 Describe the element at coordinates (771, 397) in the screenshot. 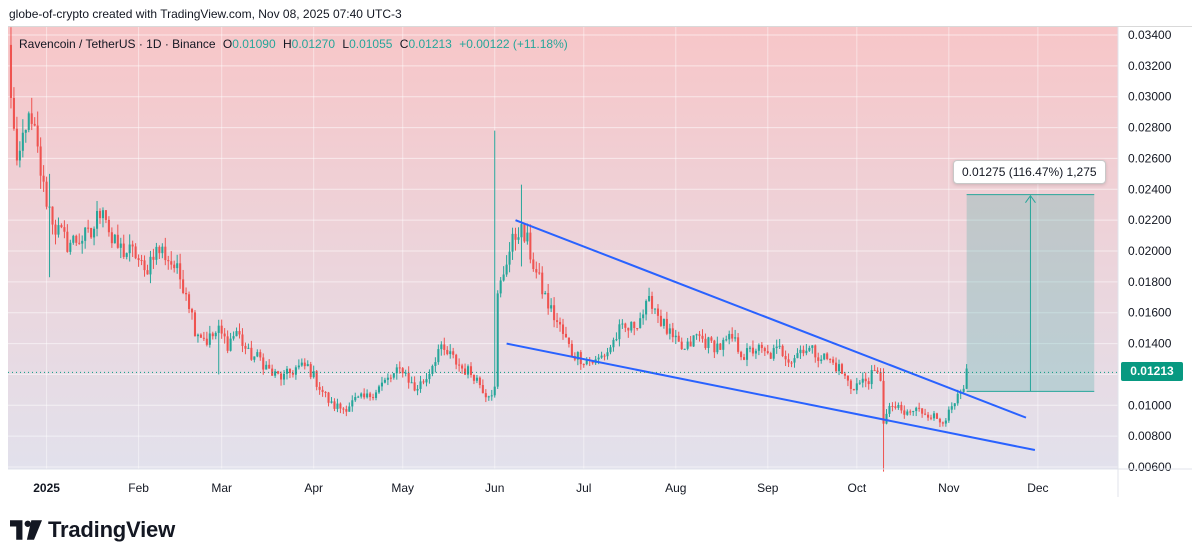

I see `wedge-trendline` at that location.